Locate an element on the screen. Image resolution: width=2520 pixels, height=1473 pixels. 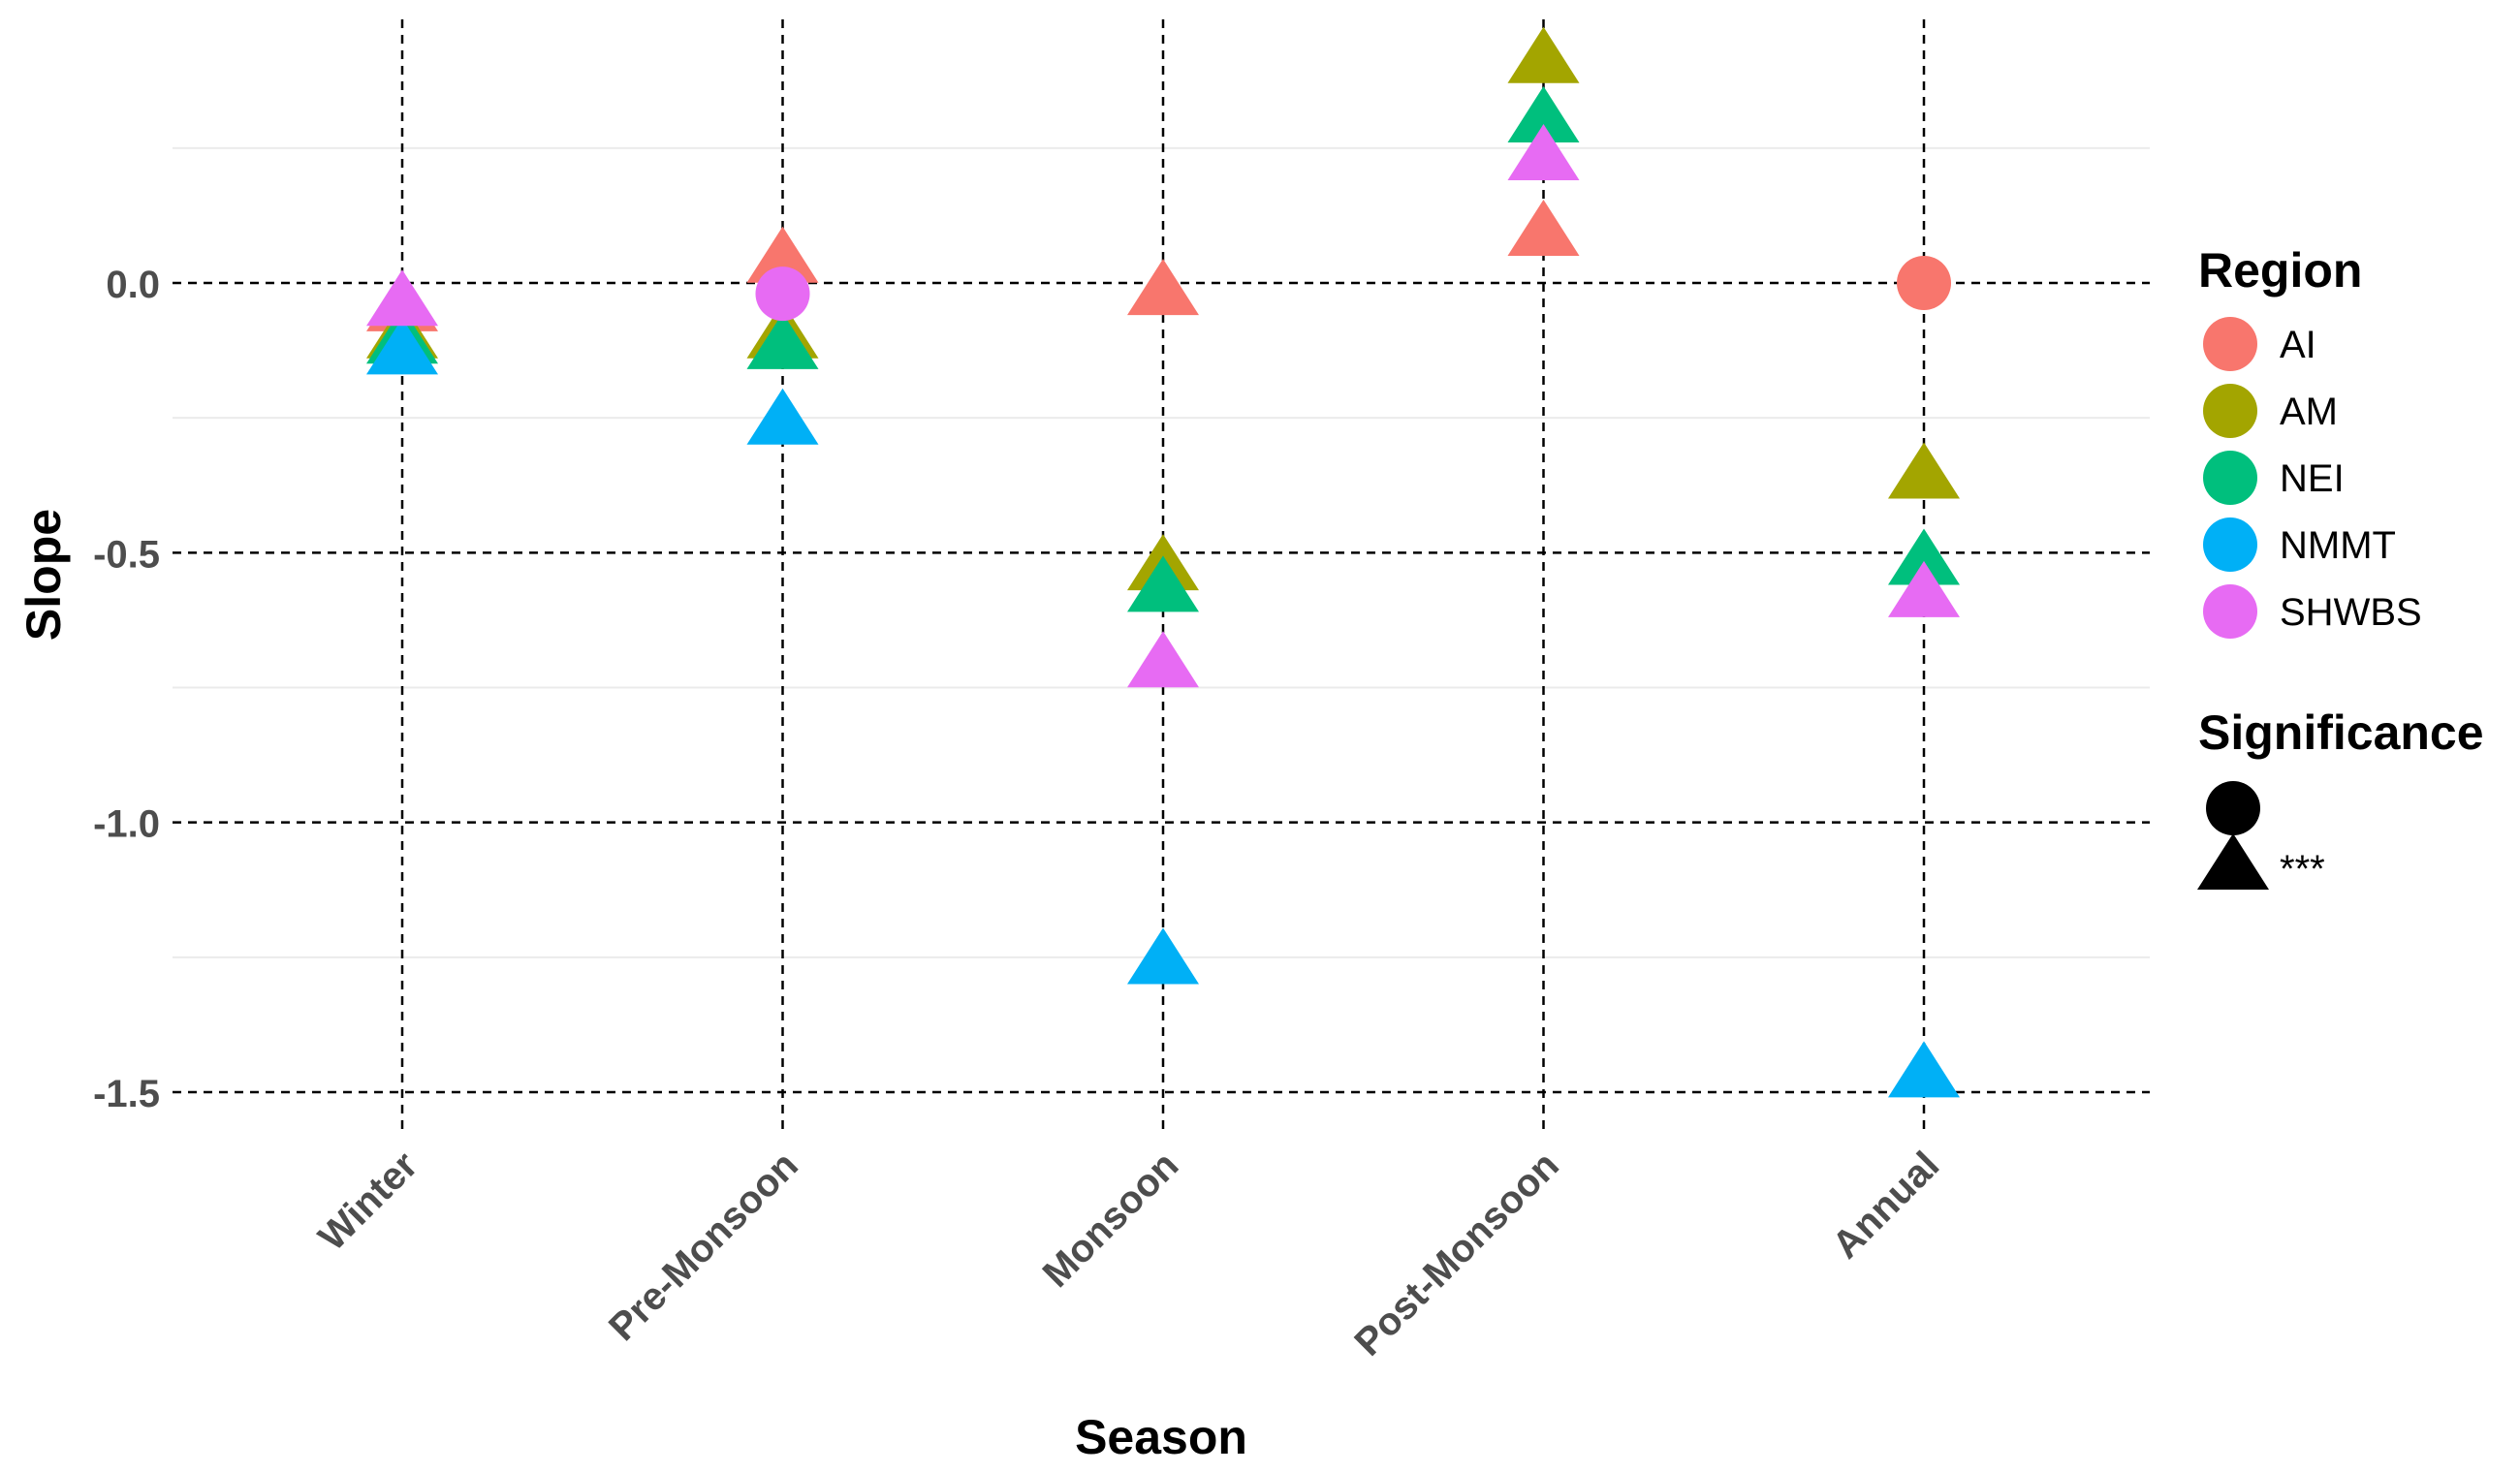
legend-label-significance: *** is located at coordinates (2303, 869).